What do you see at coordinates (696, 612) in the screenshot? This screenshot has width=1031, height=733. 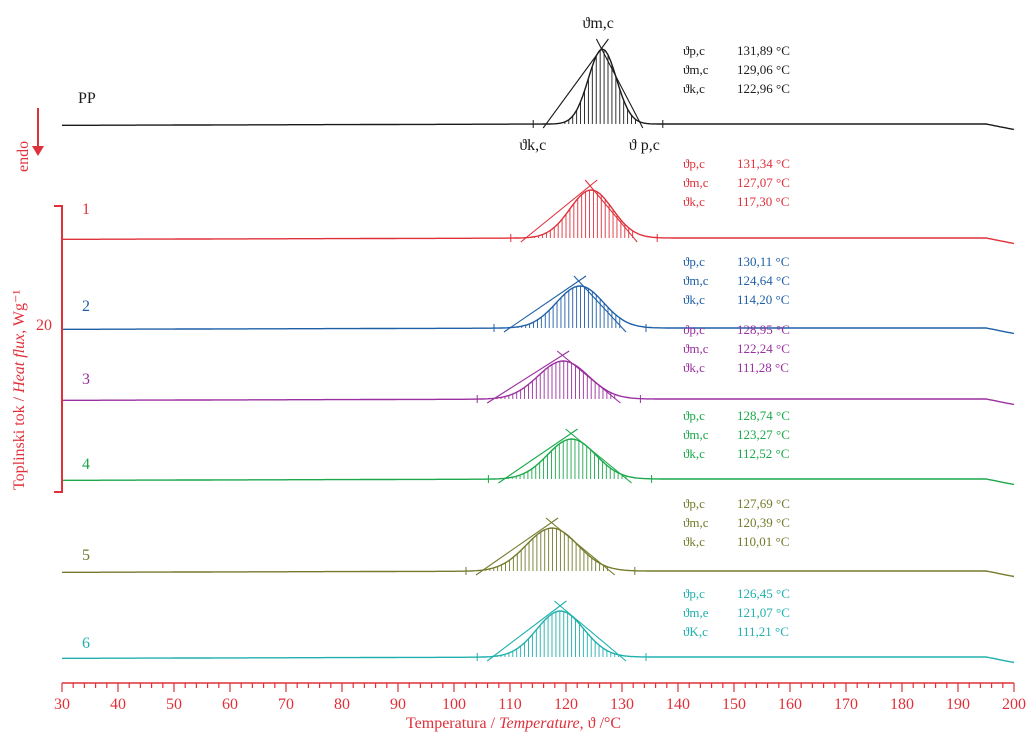 I see `annotation-symbol: ϑm,e` at bounding box center [696, 612].